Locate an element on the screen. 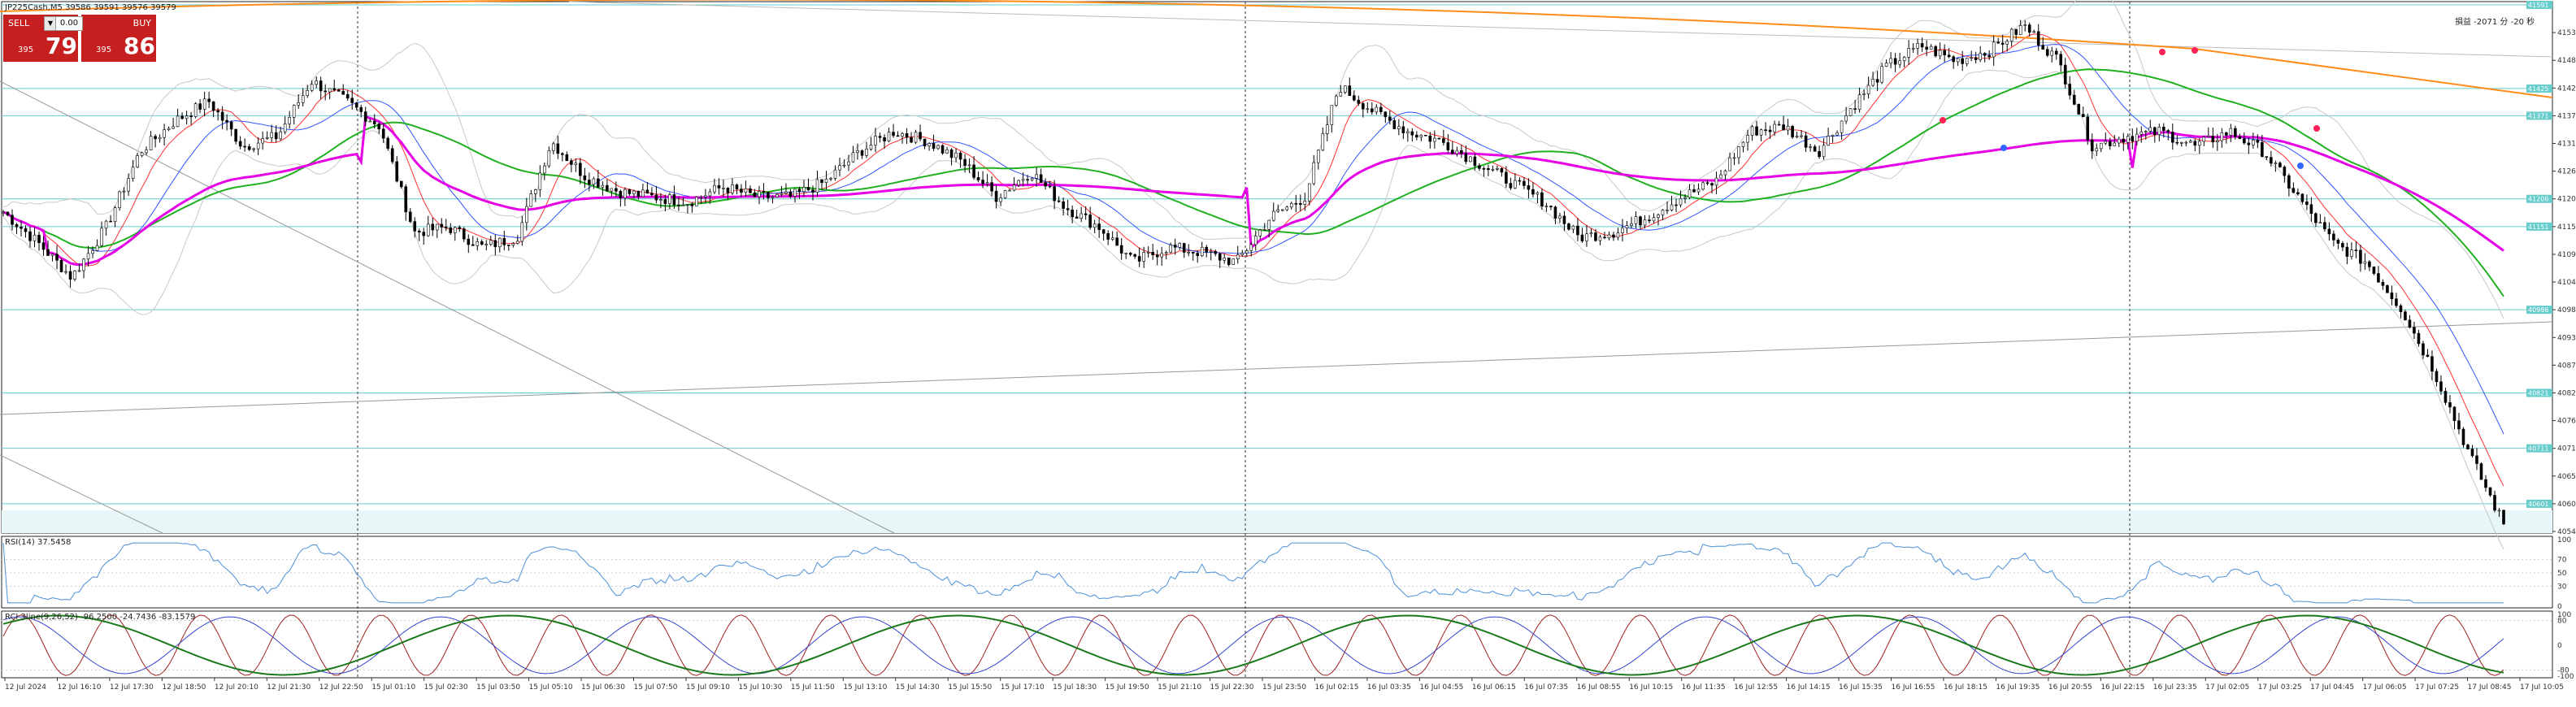 This screenshot has height=707, width=2576. rsi-indicator: 100 70 50 30 0 is located at coordinates (1286, 573).